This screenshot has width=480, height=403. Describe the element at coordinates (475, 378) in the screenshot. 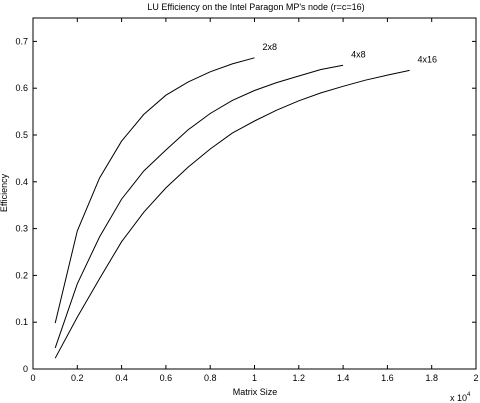

I see `x-tick-label: 2` at that location.